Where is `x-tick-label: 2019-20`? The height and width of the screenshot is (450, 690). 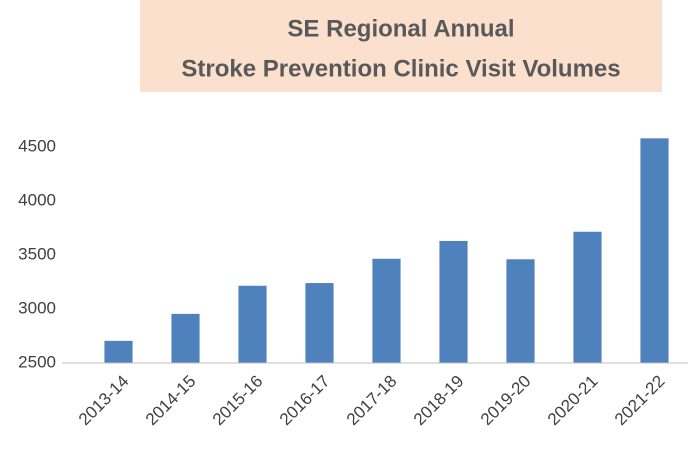 x-tick-label: 2019-20 is located at coordinates (506, 401).